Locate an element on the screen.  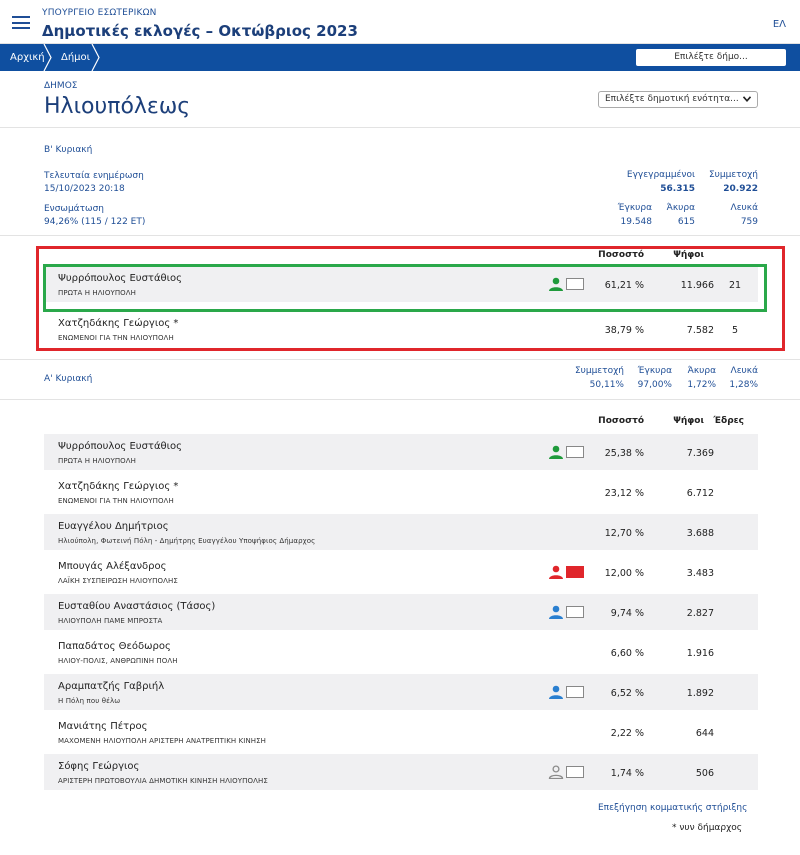
candidate-percent: 61,21 % is located at coordinates (624, 285).